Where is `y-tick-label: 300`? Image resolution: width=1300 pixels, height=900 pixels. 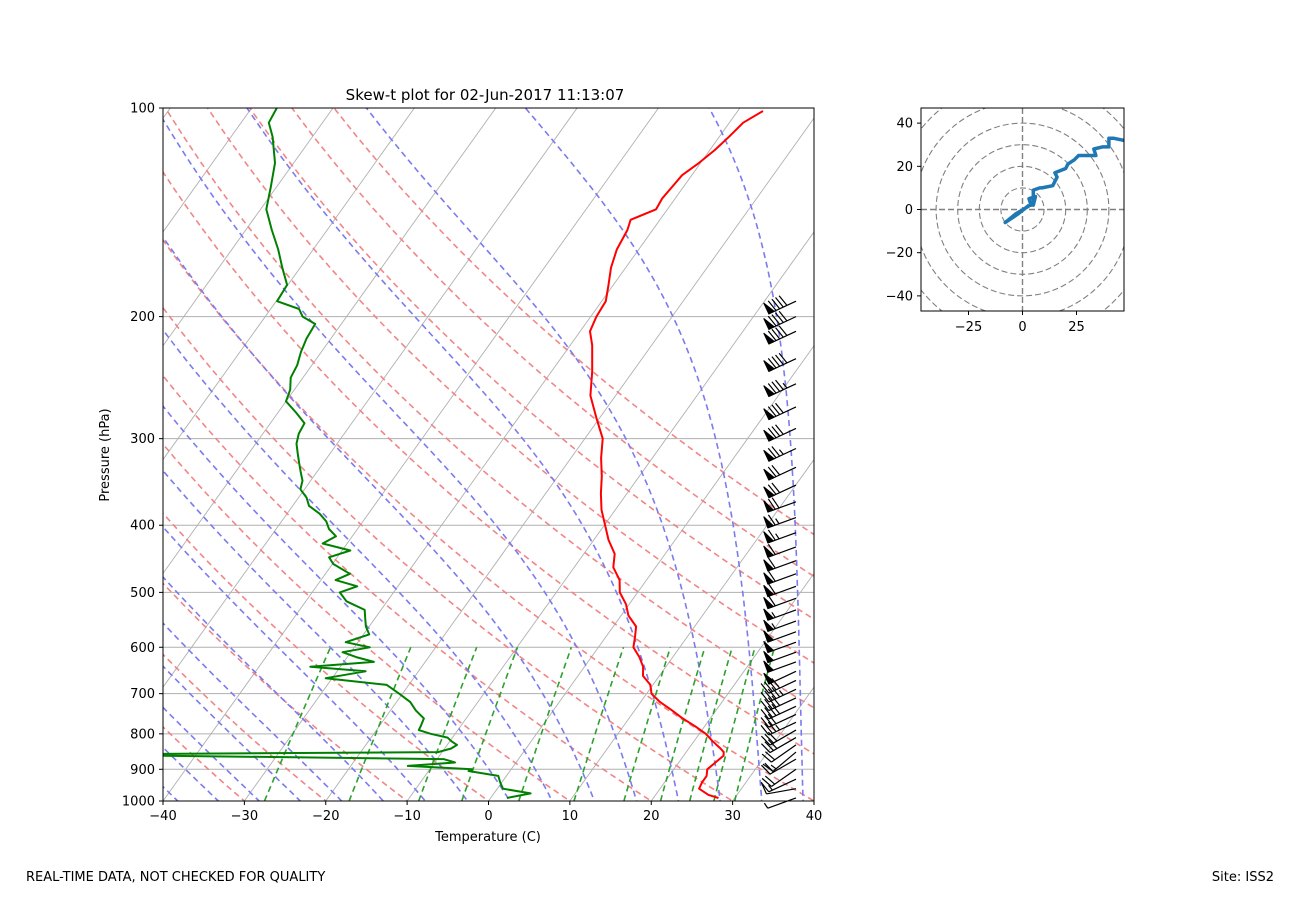
y-tick-label: 300 is located at coordinates (142, 439).